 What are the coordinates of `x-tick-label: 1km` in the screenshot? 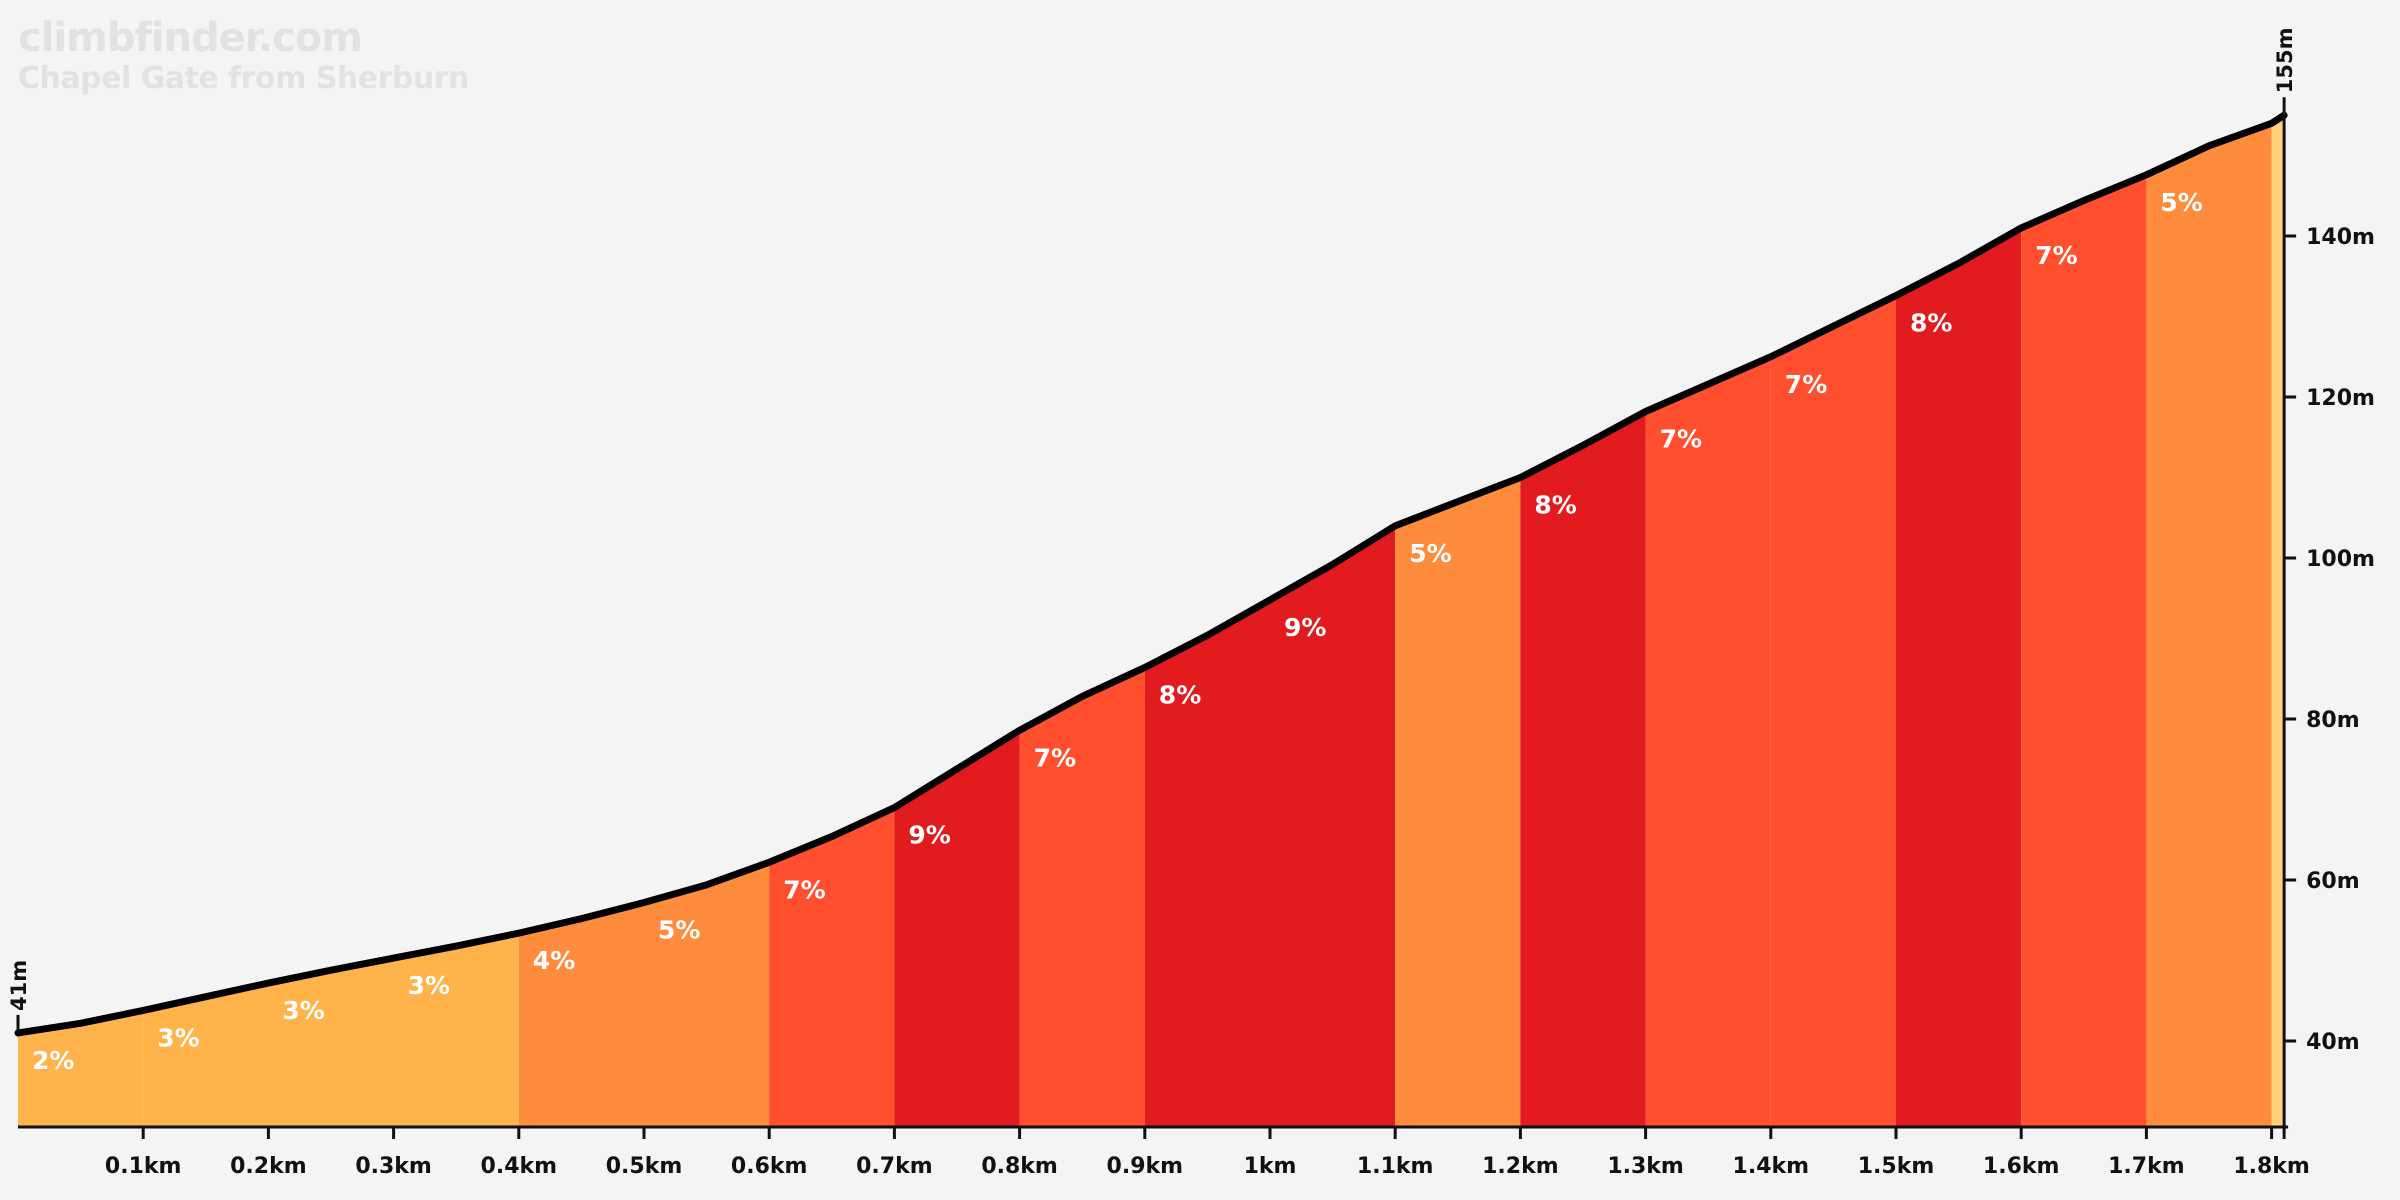 It's located at (1270, 1166).